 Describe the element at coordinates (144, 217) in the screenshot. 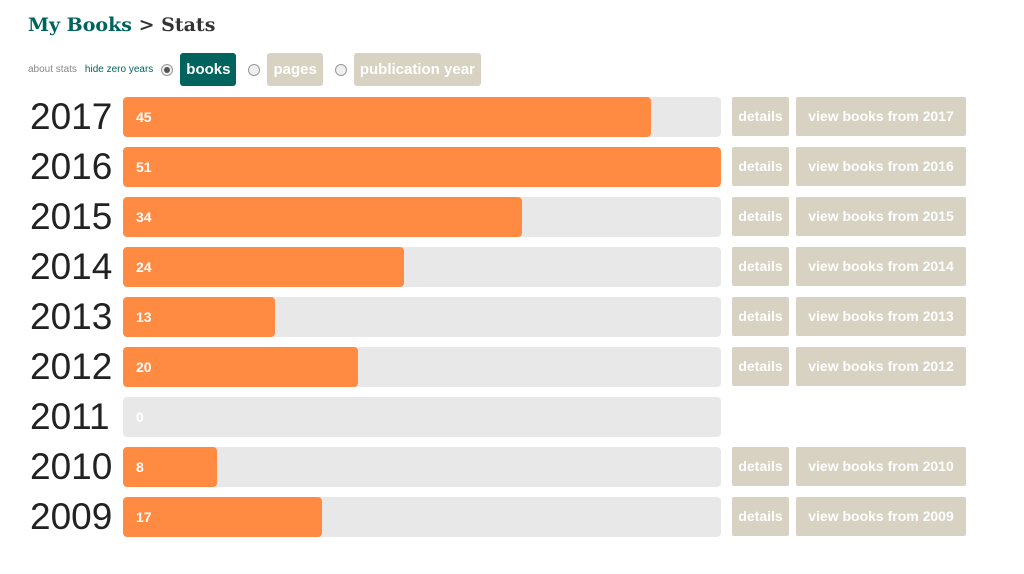

I see `count-label: 34` at that location.